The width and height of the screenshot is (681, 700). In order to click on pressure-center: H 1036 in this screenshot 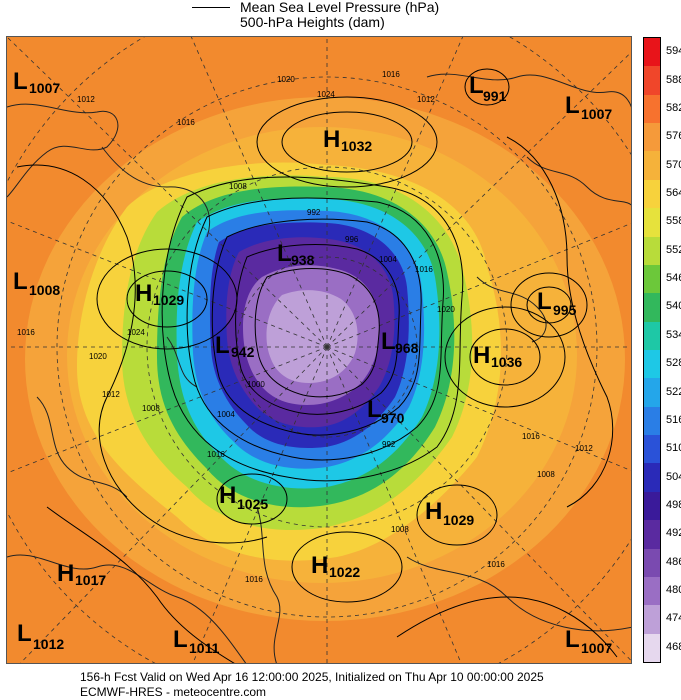, I will do `click(497, 356)`.